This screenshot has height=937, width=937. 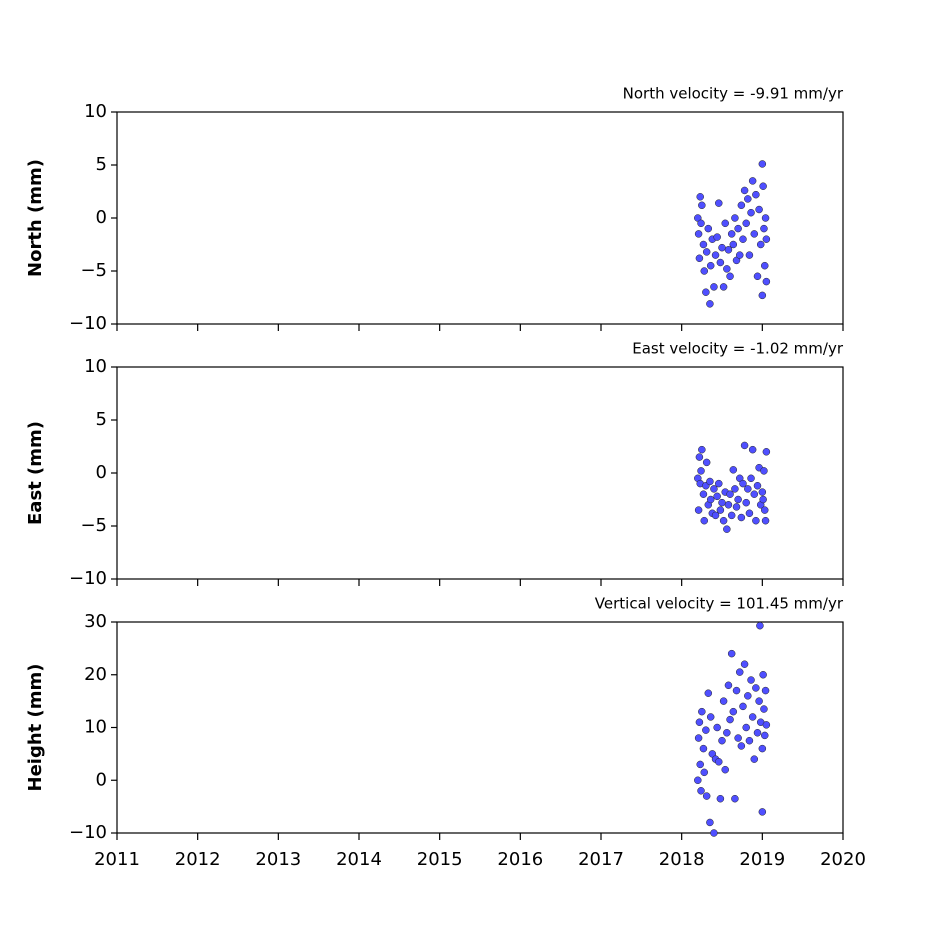 What do you see at coordinates (35, 728) in the screenshot?
I see `y-axis-label: Height (mm)` at bounding box center [35, 728].